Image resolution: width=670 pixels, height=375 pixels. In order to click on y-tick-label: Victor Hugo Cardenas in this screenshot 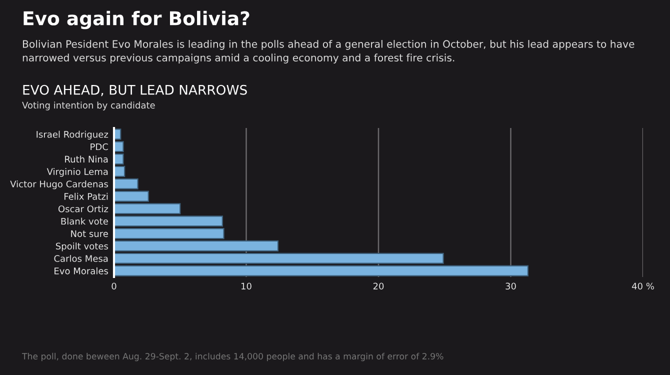, I will do `click(59, 185)`.